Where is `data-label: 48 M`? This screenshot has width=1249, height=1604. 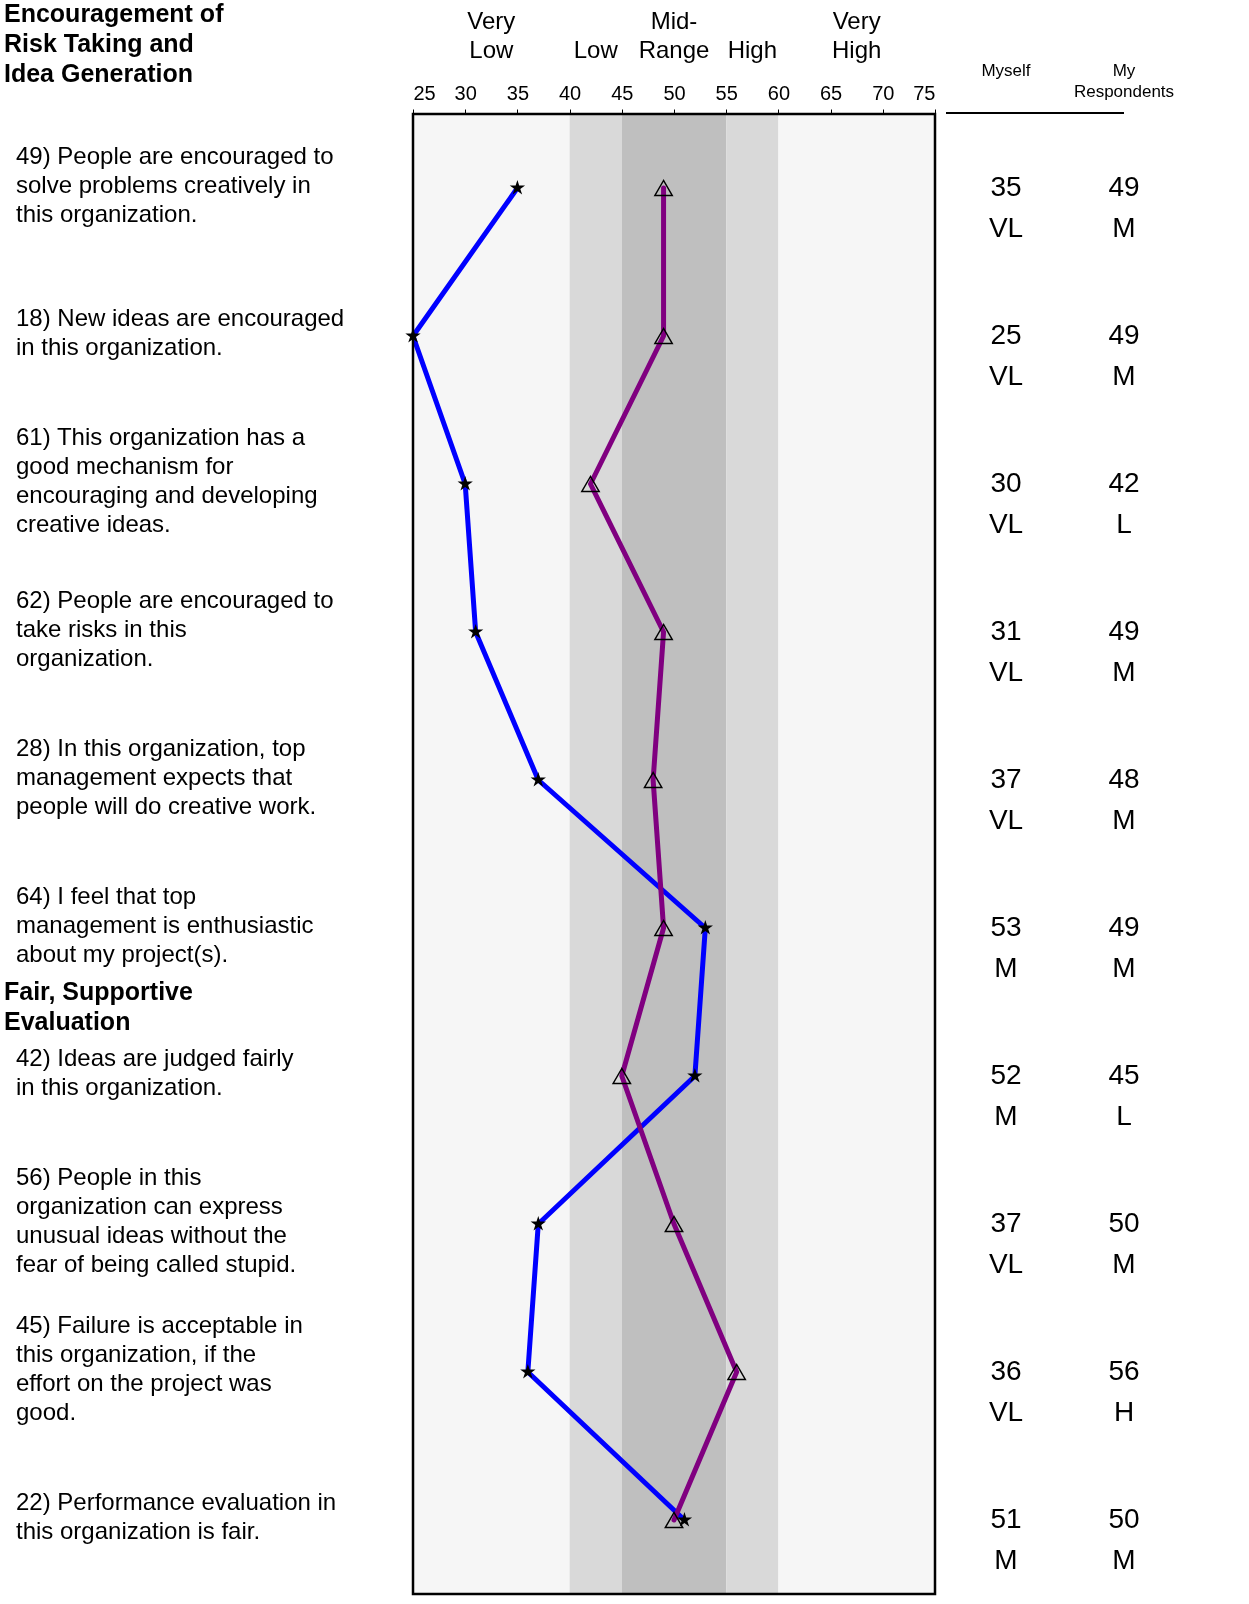
data-label: 48 M is located at coordinates (1124, 799).